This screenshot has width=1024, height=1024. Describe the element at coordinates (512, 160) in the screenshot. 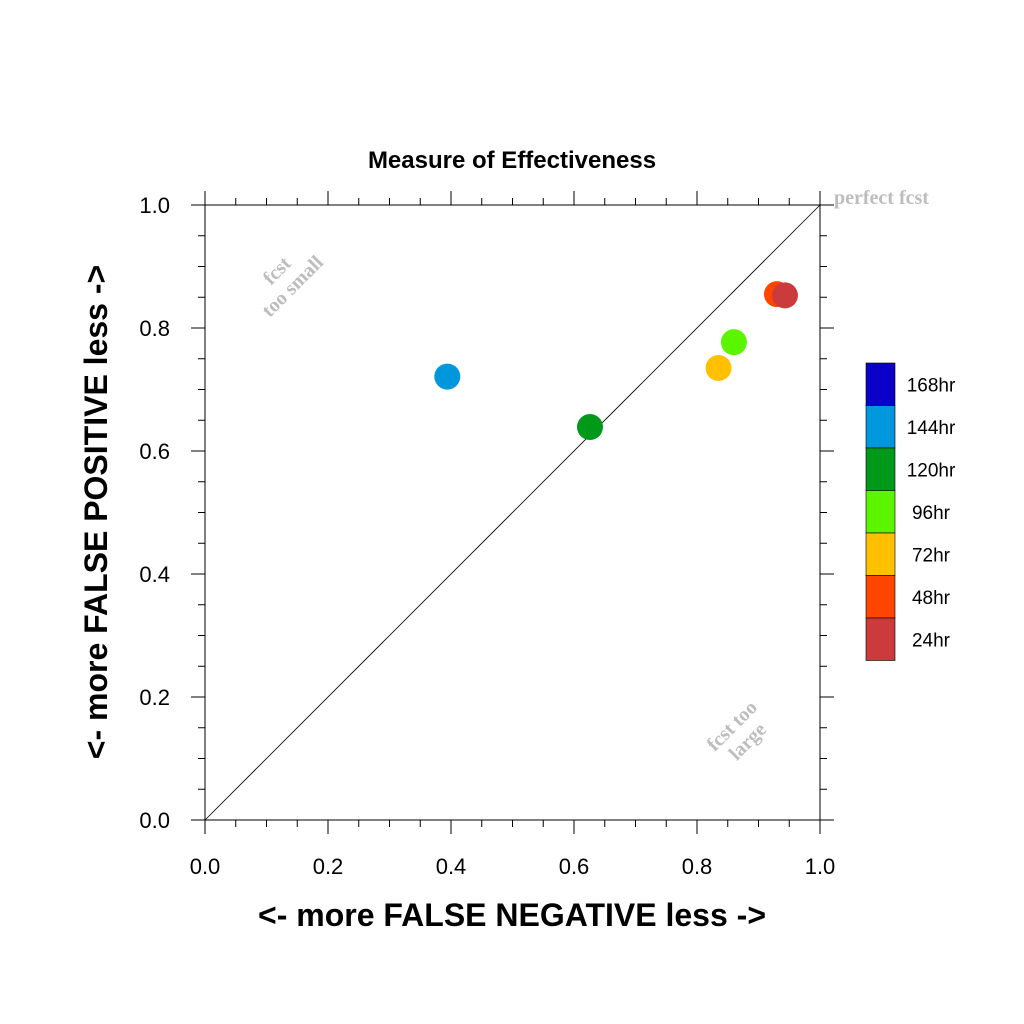

I see `chart-title: Measure of Effectiveness` at that location.